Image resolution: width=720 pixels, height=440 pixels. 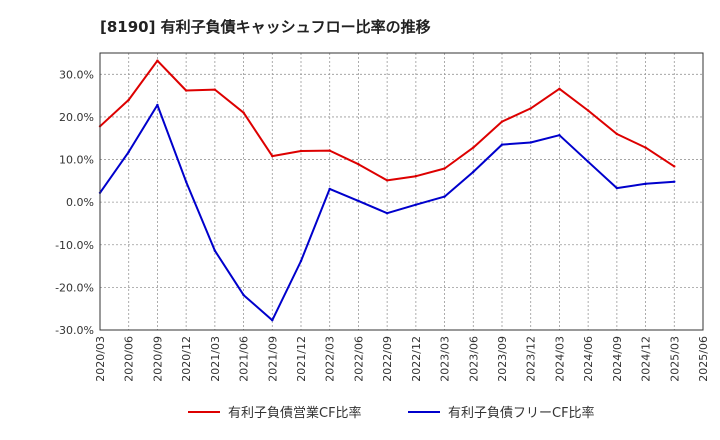 I want to click on x-tick-label: 2021/03, so click(x=215, y=359).